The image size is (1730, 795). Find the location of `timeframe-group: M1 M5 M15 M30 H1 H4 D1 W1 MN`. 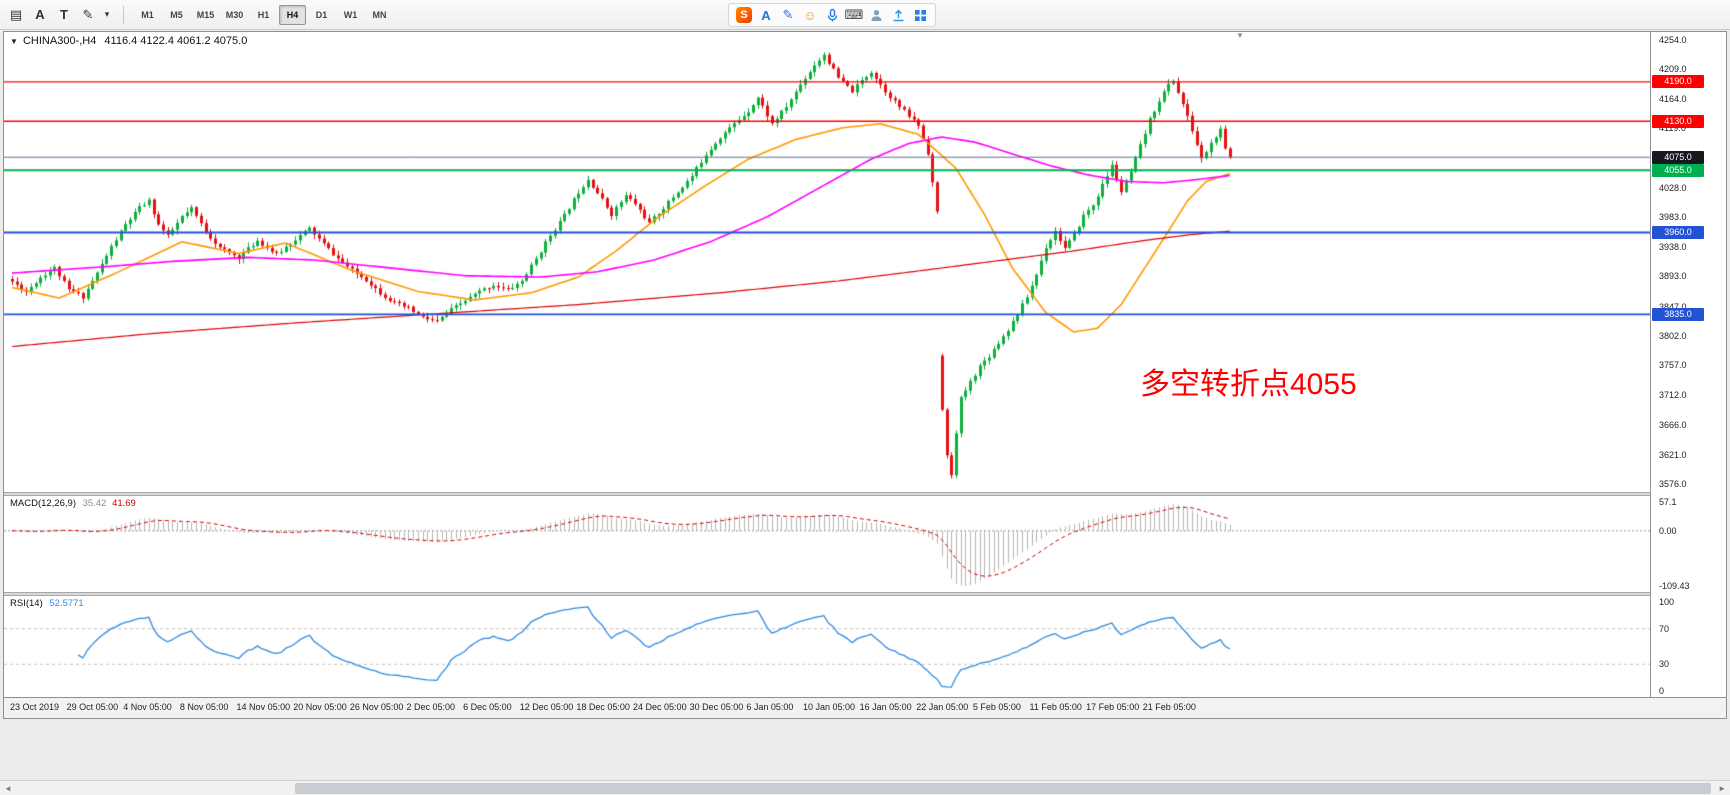

timeframe-group: M1 M5 M15 M30 H1 H4 D1 W1 MN is located at coordinates (263, 14).